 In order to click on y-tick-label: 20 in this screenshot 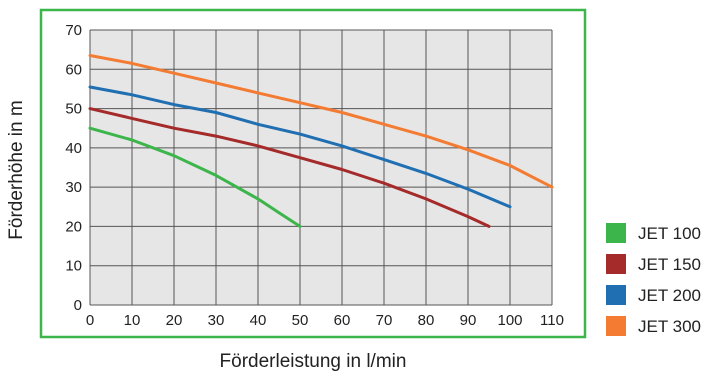, I will do `click(73, 226)`.